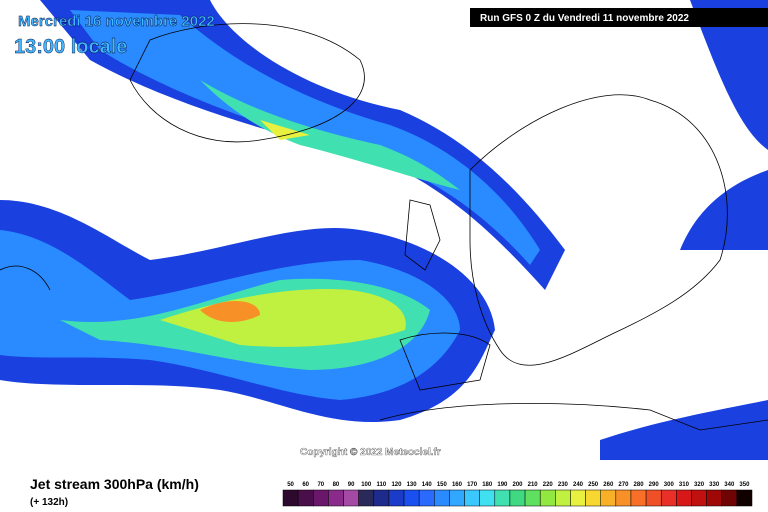 The image size is (768, 512). I want to click on legend-label: 100, so click(366, 485).